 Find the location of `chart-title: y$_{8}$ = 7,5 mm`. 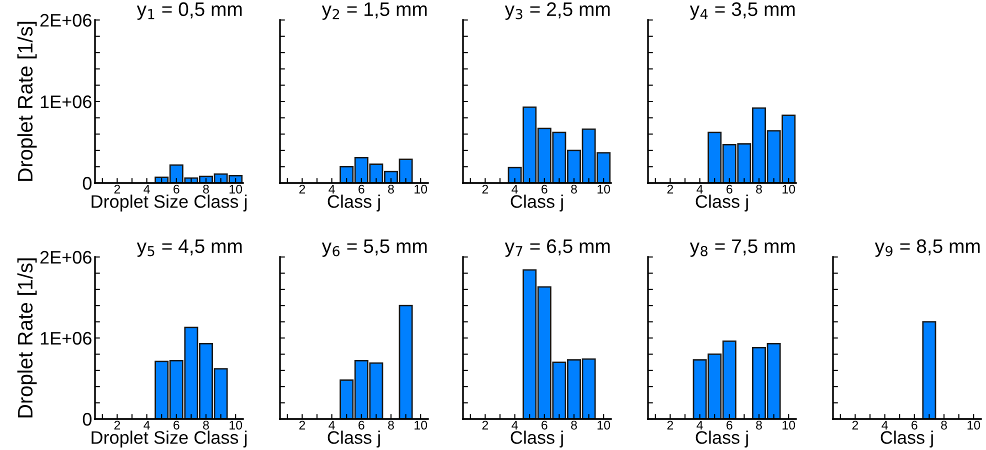

chart-title: y$_{8}$ = 7,5 mm is located at coordinates (742, 248).